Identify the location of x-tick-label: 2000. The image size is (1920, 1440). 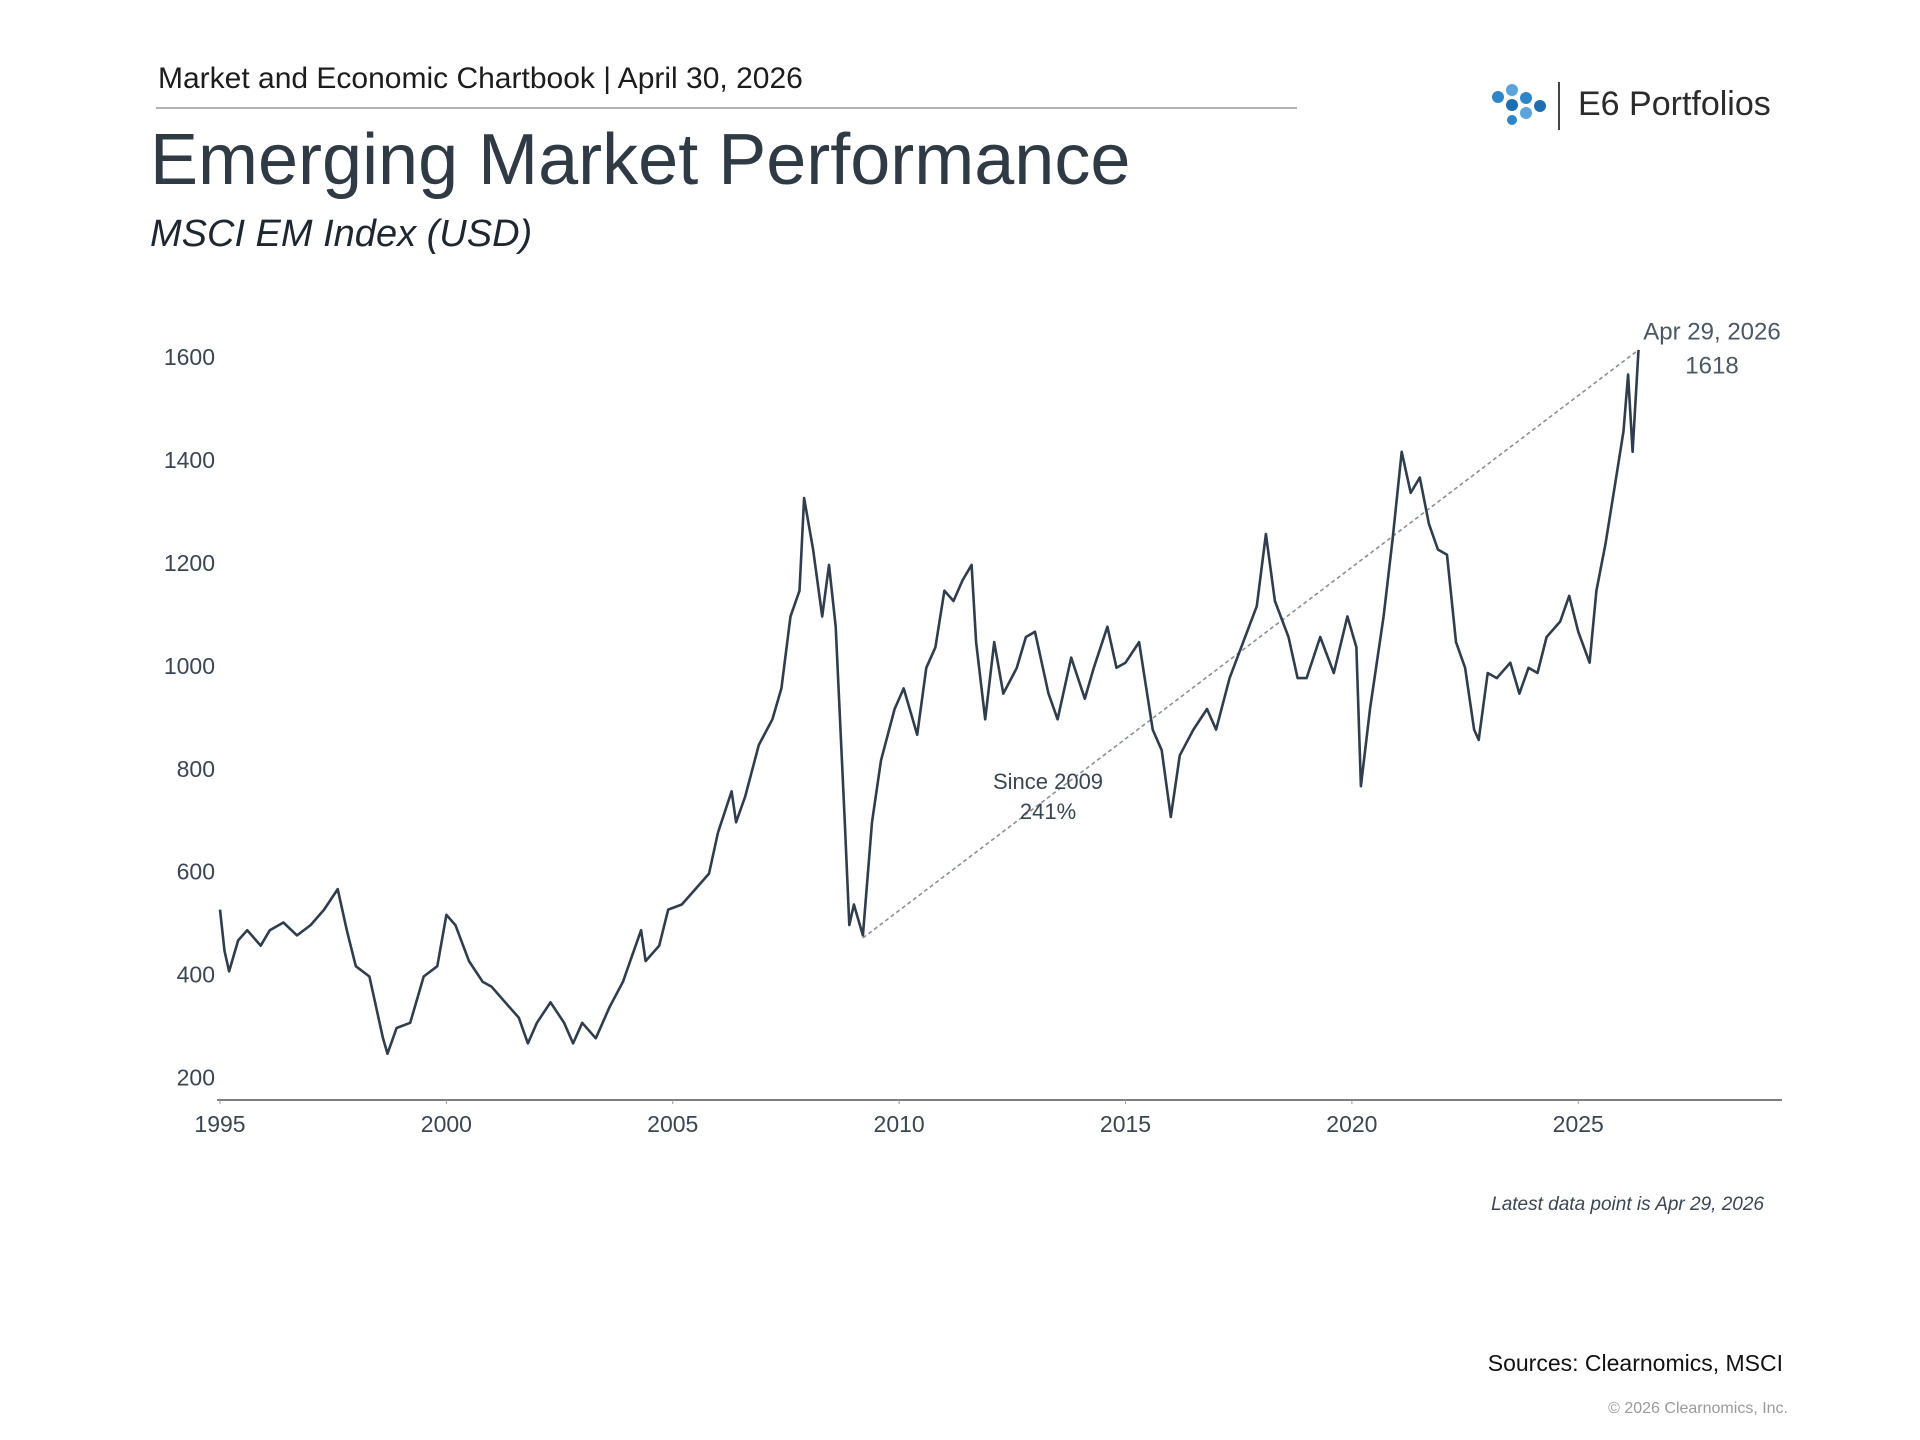
(446, 1124).